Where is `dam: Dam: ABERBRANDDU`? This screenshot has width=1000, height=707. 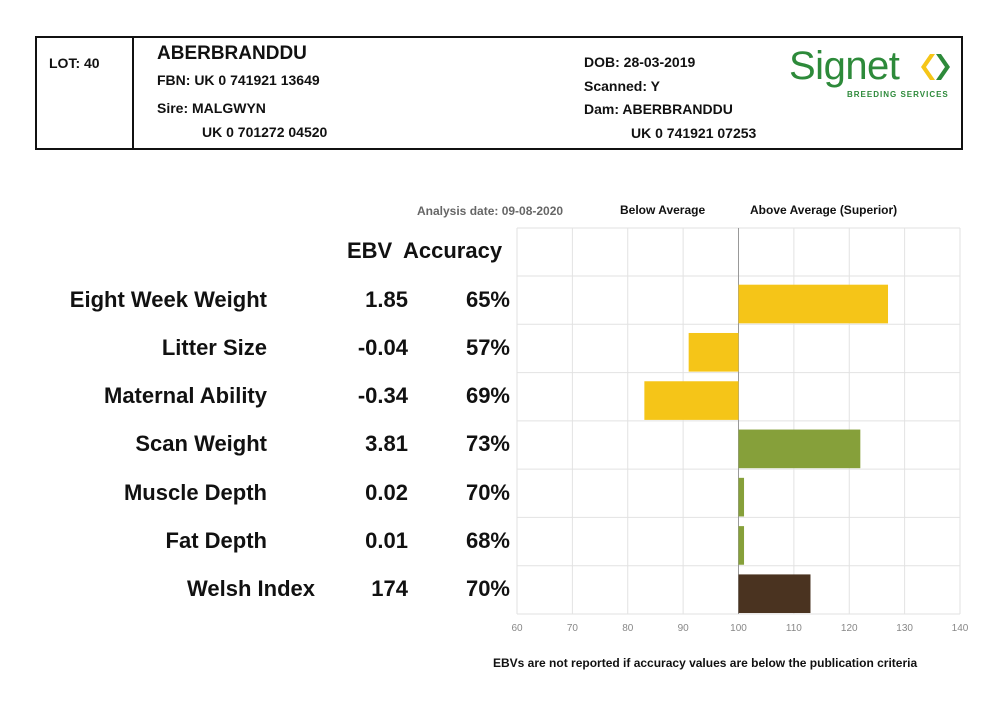 dam: Dam: ABERBRANDDU is located at coordinates (658, 109).